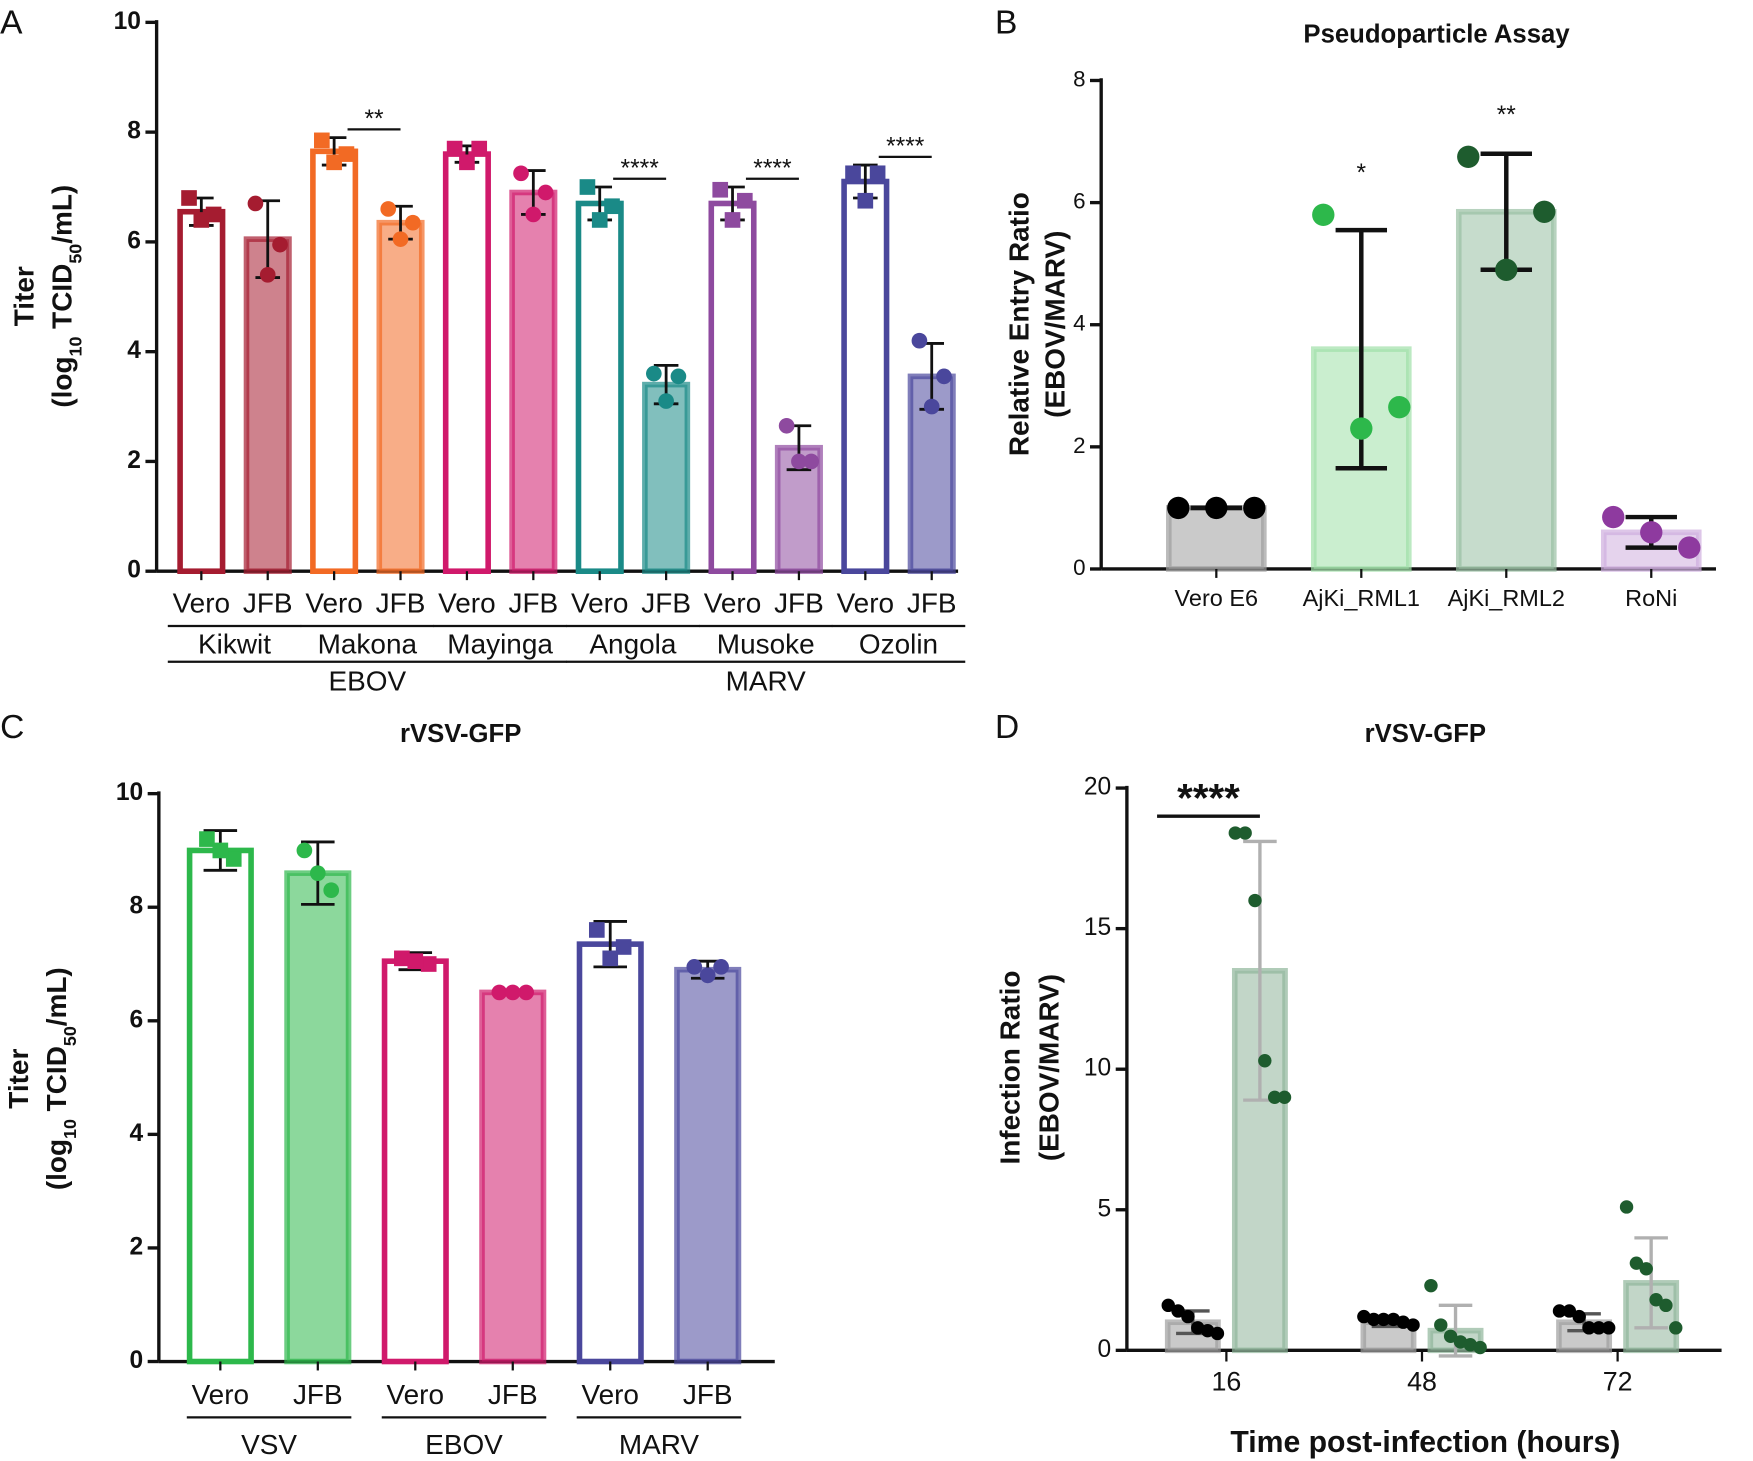 The width and height of the screenshot is (1753, 1461). What do you see at coordinates (76, 254) in the screenshot?
I see `y-axis-label-part: 50` at bounding box center [76, 254].